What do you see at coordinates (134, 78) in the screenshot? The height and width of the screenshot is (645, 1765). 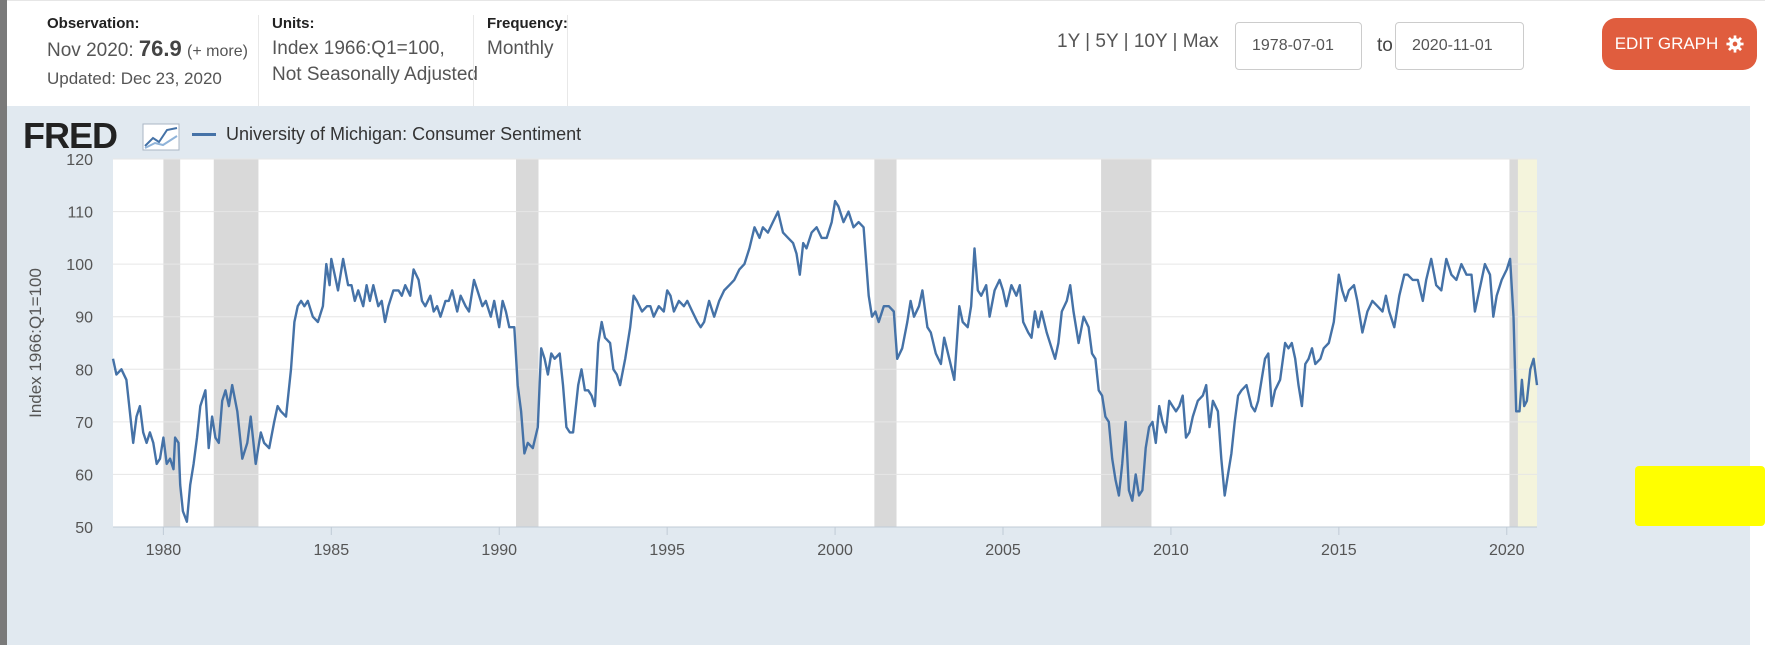 I see `updated-date: Updated: Dec 23, 2020` at bounding box center [134, 78].